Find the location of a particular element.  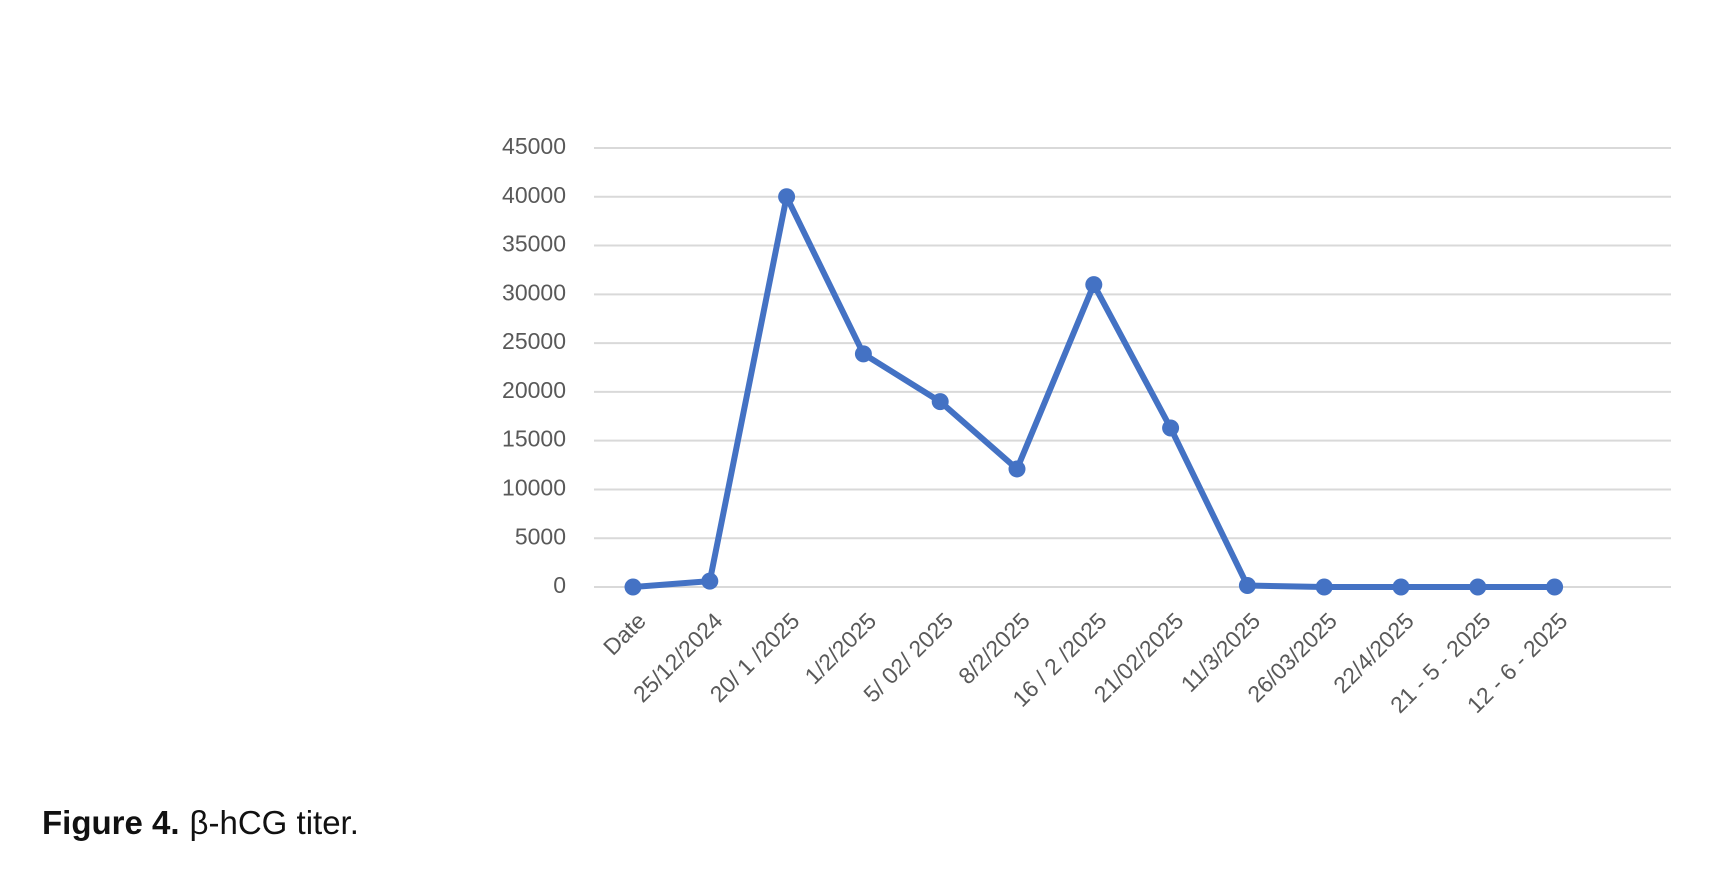

y-tick-label: 30000 is located at coordinates (534, 292).